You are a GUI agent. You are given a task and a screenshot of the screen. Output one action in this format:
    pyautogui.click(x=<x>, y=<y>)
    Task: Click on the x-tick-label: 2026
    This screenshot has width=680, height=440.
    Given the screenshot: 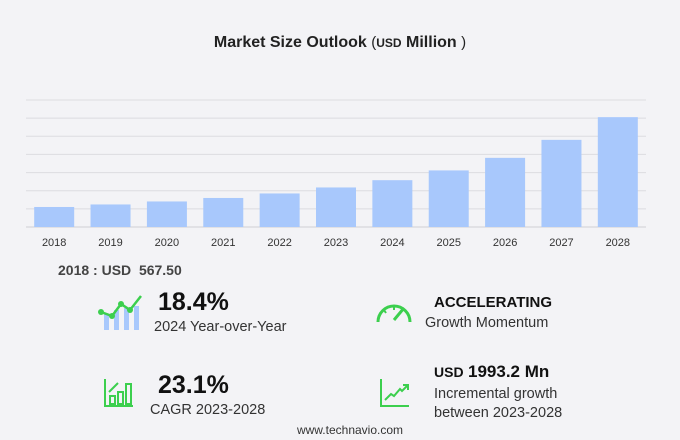 What is the action you would take?
    pyautogui.click(x=505, y=243)
    